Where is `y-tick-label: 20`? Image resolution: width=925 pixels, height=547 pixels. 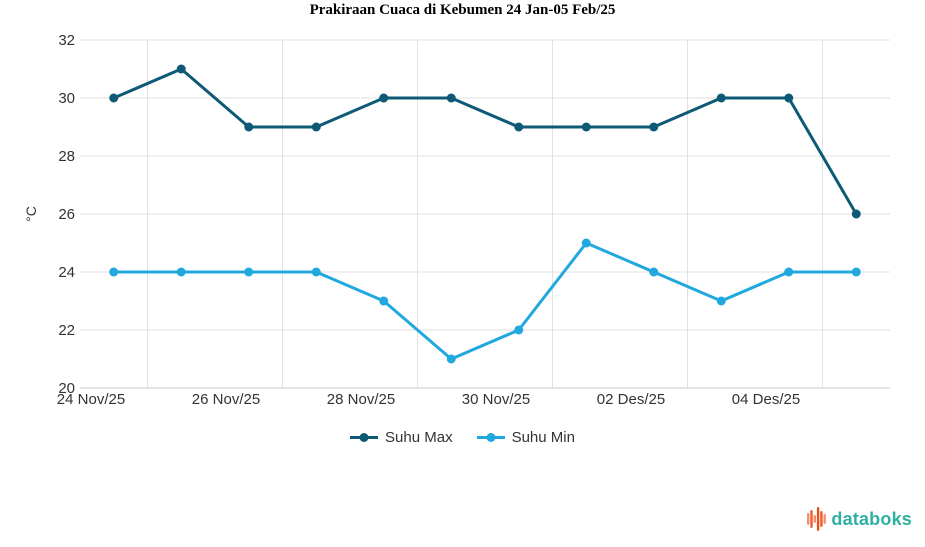 y-tick-label: 20 is located at coordinates (66, 388).